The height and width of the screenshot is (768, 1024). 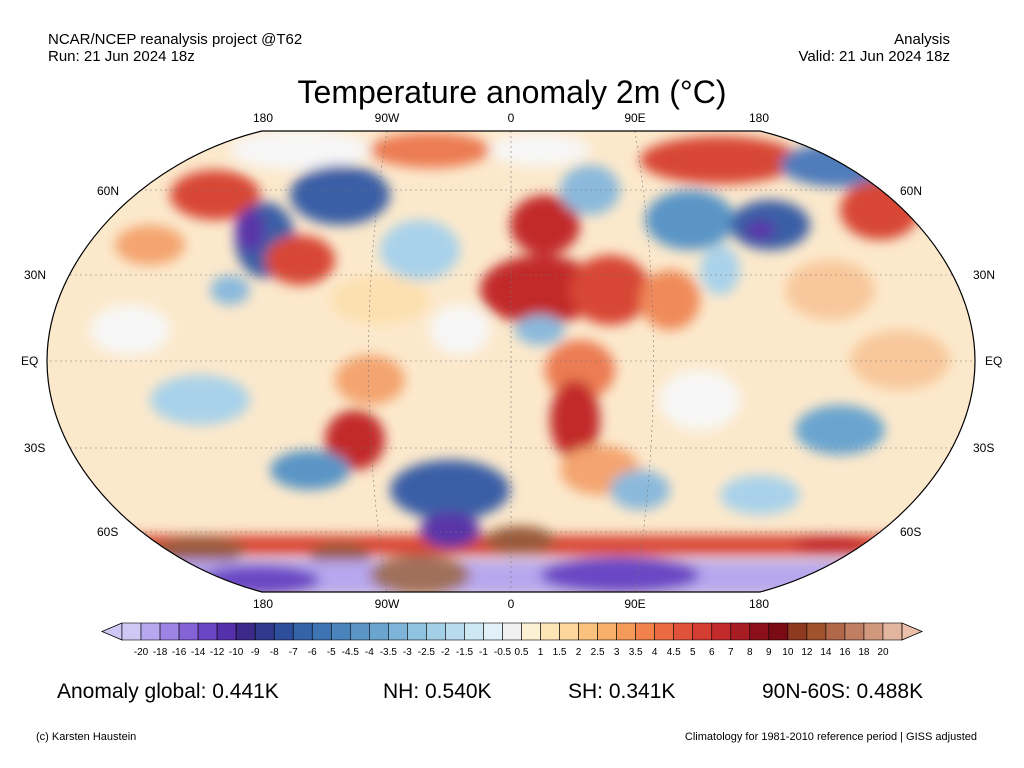 What do you see at coordinates (711, 652) in the screenshot?
I see `colorbar-label: 6` at bounding box center [711, 652].